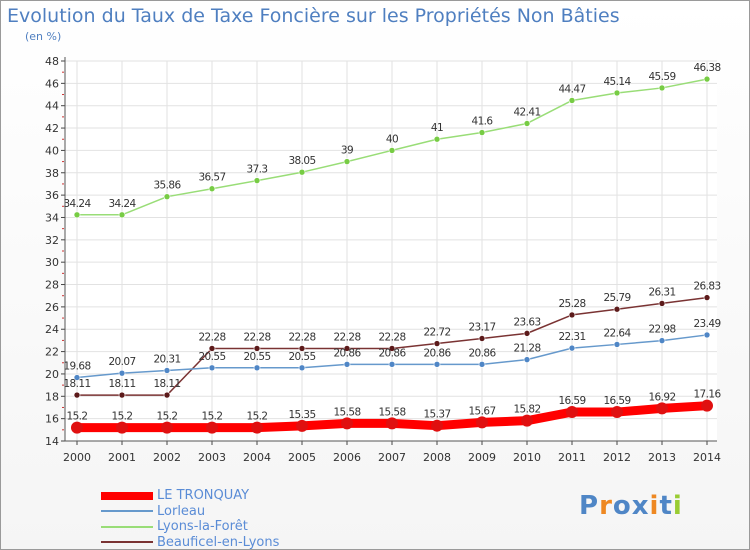 The image size is (750, 550). What do you see at coordinates (606, 506) in the screenshot?
I see `logo-letter: r` at bounding box center [606, 506].